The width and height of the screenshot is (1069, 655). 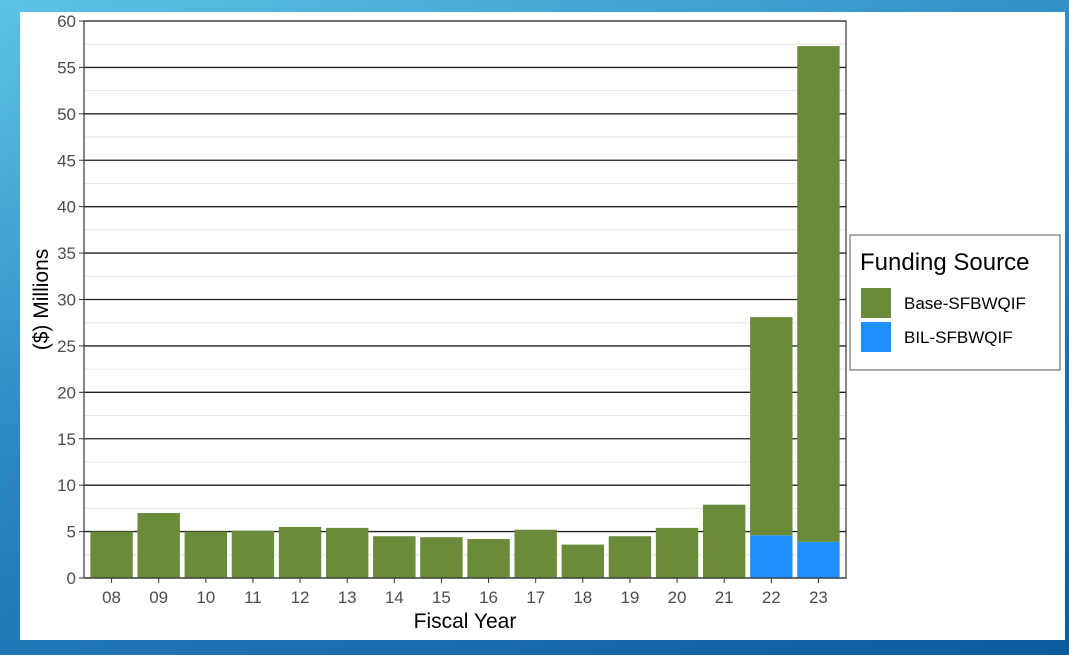 I want to click on x-tick-label: 16, so click(x=488, y=597).